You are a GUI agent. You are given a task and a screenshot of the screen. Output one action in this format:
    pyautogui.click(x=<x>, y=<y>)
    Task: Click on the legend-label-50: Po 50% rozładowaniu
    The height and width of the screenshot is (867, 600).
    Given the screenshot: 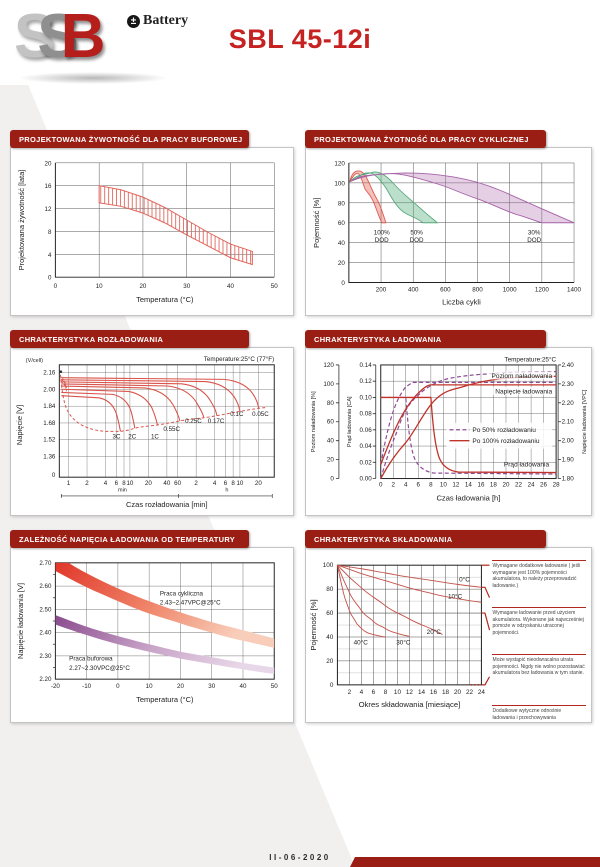 What is the action you would take?
    pyautogui.click(x=504, y=430)
    